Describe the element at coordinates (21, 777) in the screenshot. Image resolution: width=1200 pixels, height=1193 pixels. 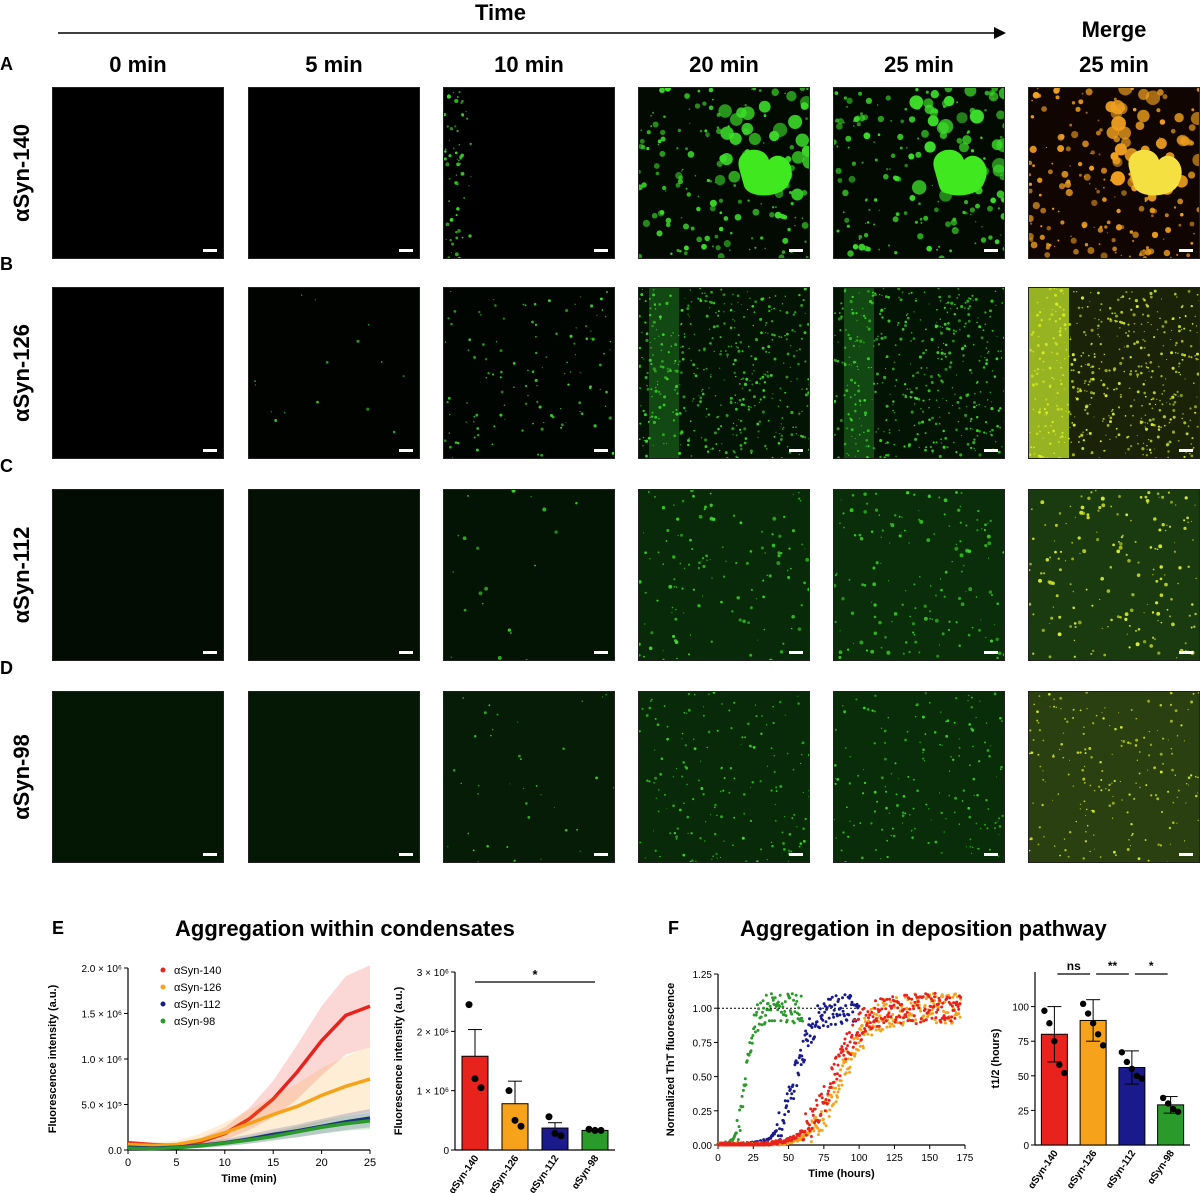
I see `row-label: αSyn-98` at that location.